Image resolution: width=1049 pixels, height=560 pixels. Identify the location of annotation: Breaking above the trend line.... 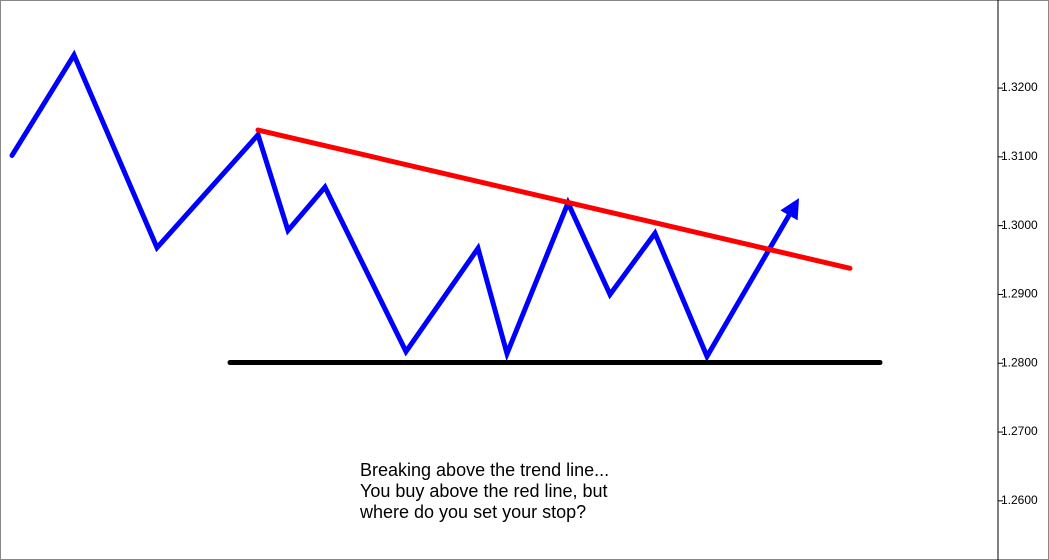
(484, 470).